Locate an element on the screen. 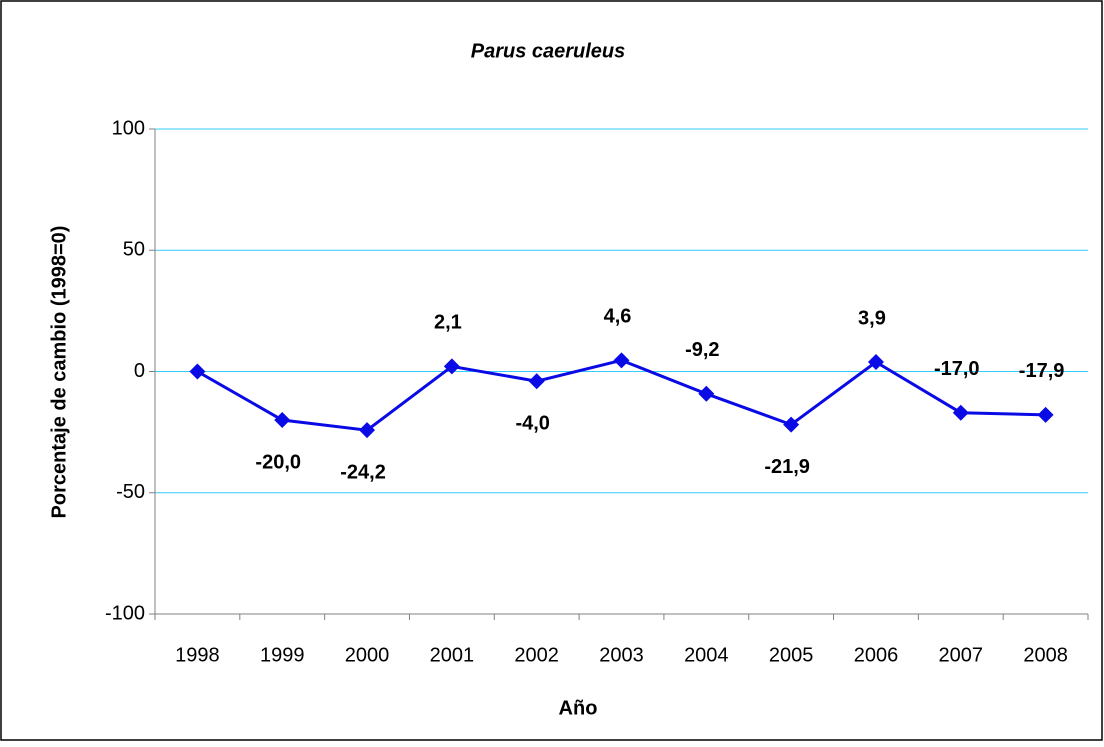 The width and height of the screenshot is (1104, 747). y-tick-label: -50 is located at coordinates (130, 492).